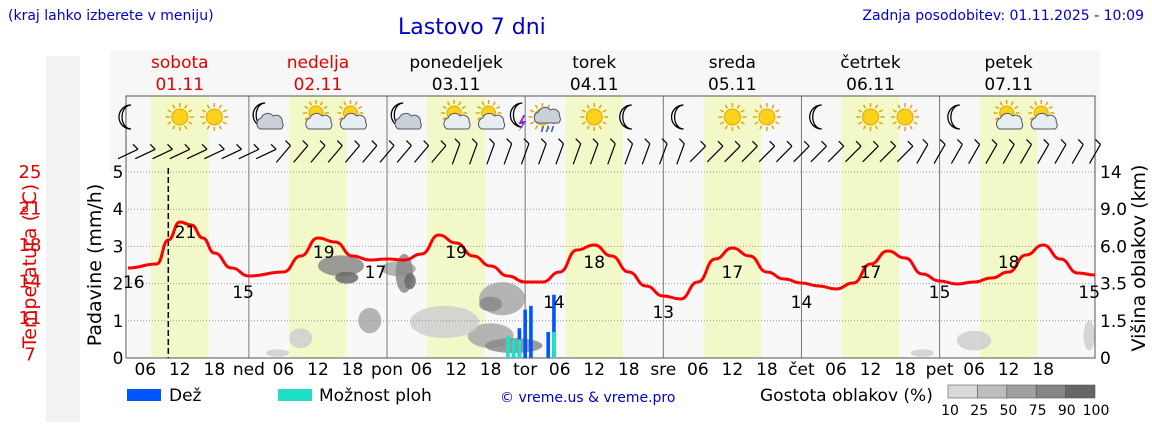 Image resolution: width=1152 pixels, height=443 pixels. What do you see at coordinates (30, 172) in the screenshot?
I see `temperature-tick: 25` at bounding box center [30, 172].